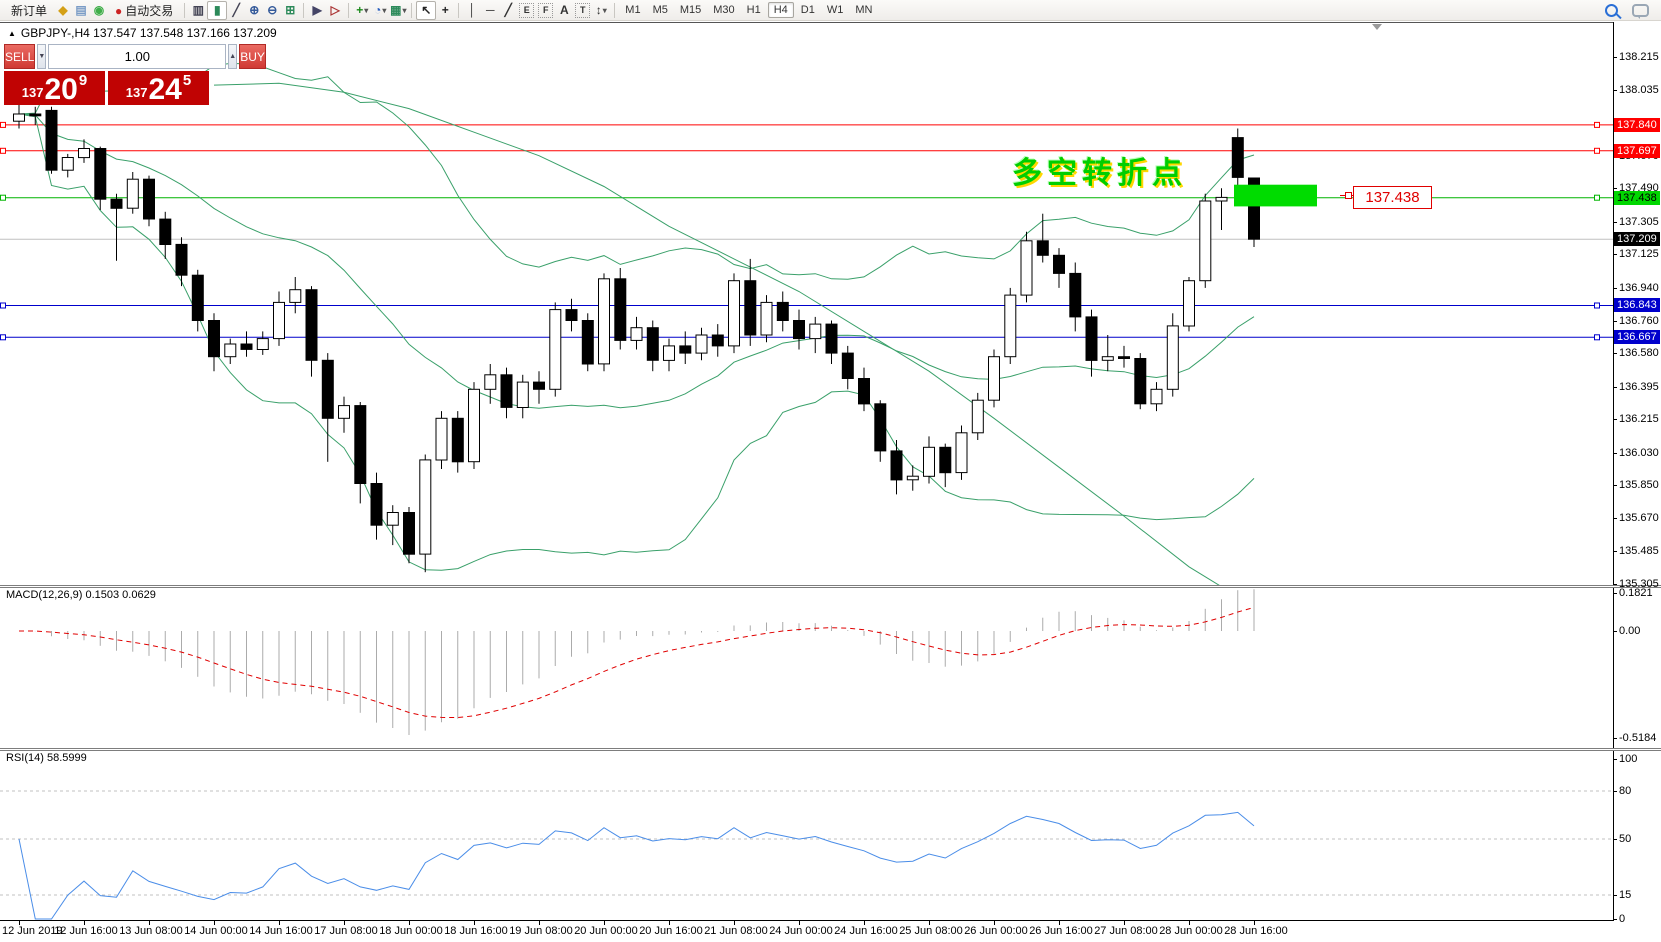 The height and width of the screenshot is (942, 1661). Describe the element at coordinates (362, 10) in the screenshot. I see `add-indicator-button: + ▾` at that location.